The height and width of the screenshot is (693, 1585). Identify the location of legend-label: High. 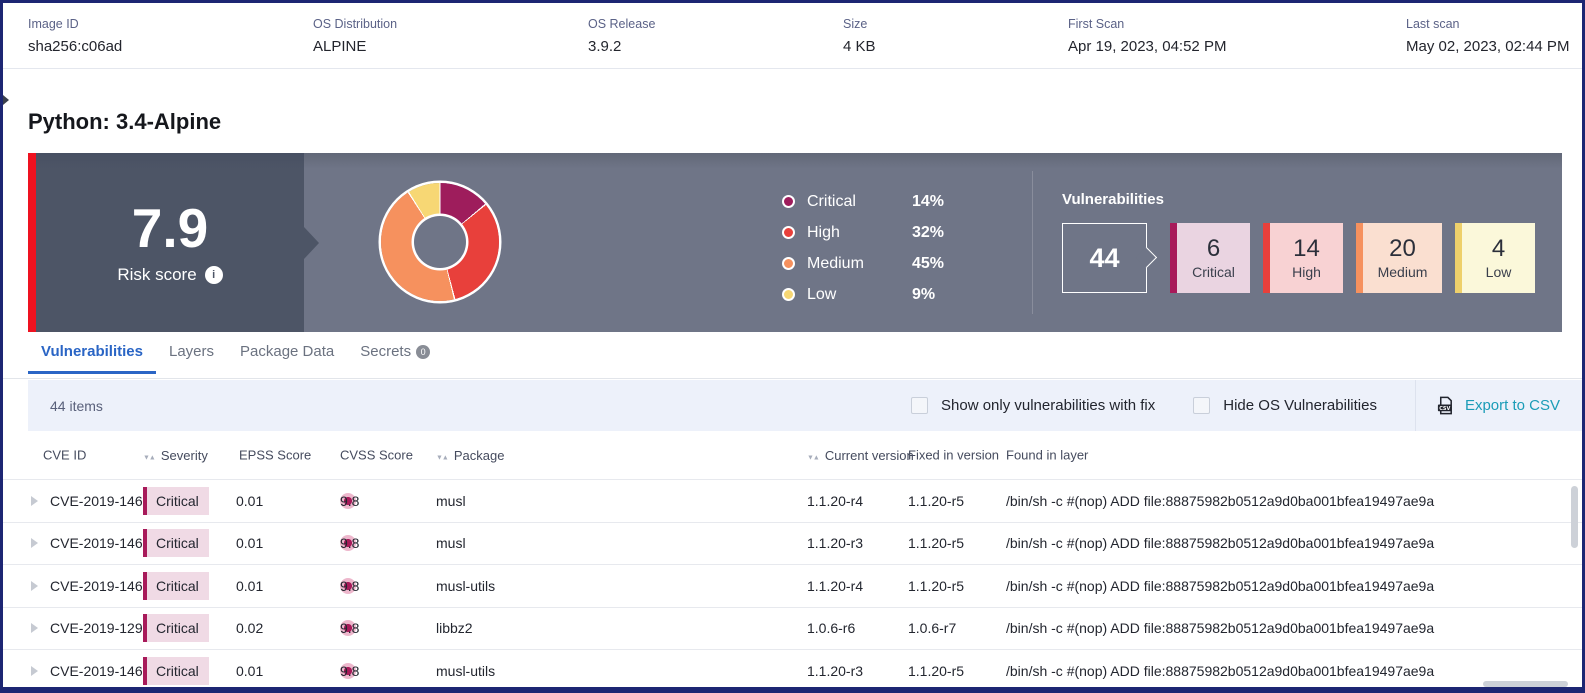
(823, 232).